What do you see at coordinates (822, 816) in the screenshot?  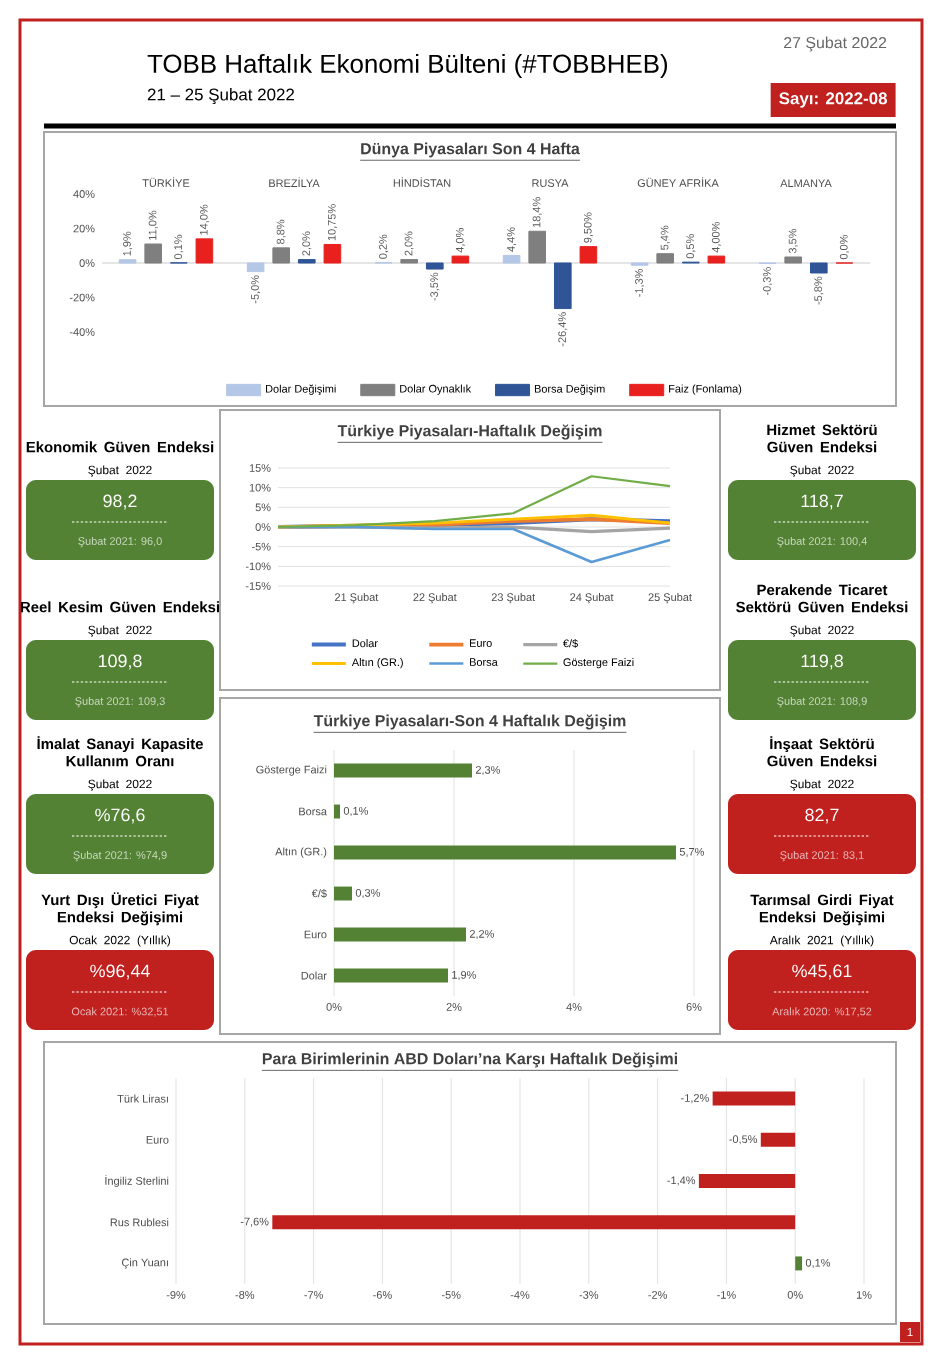 I see `text: 82,7` at bounding box center [822, 816].